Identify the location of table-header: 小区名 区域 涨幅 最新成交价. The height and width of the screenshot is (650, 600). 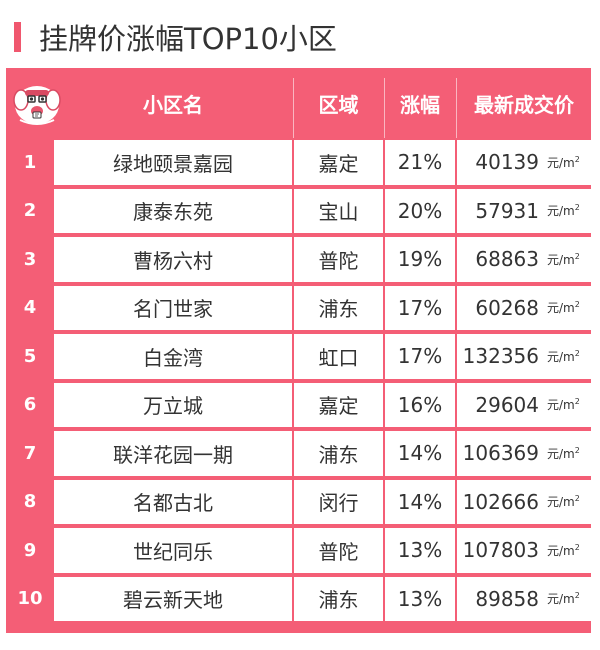
(298, 103).